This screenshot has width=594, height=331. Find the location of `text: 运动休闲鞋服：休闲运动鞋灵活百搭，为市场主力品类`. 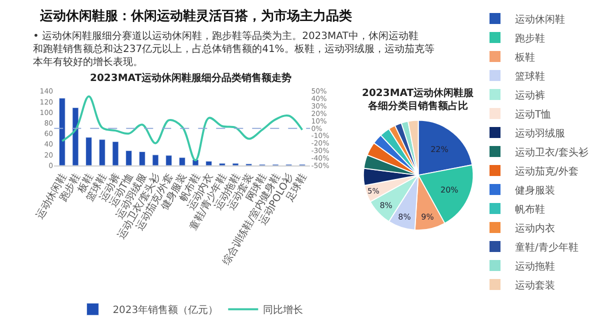

text: 运动休闲鞋服：休闲运动鞋灵活百搭，为市场主力品类 is located at coordinates (195, 16).